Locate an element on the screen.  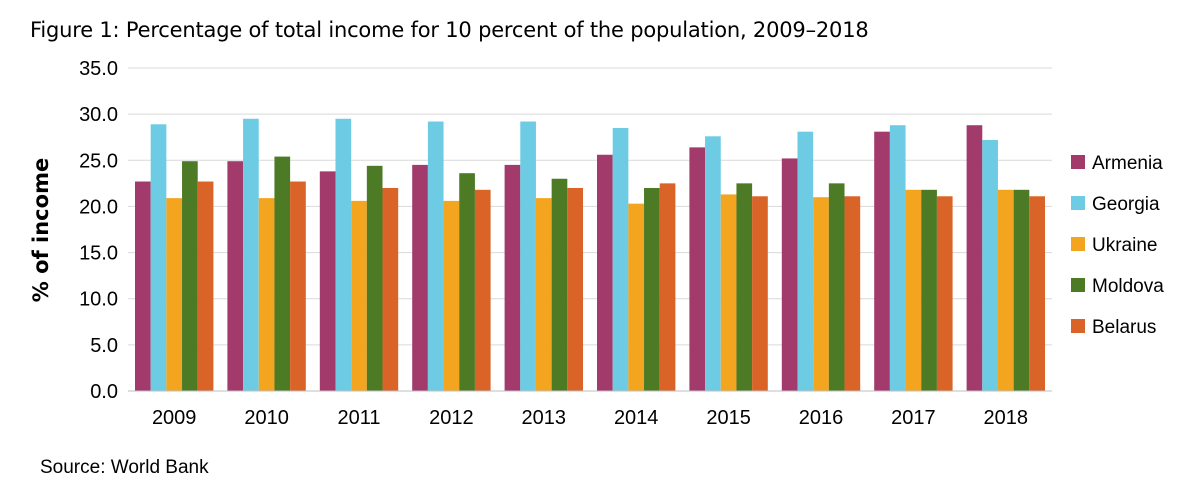
y-tick-label: 0.0 is located at coordinates (104, 392).